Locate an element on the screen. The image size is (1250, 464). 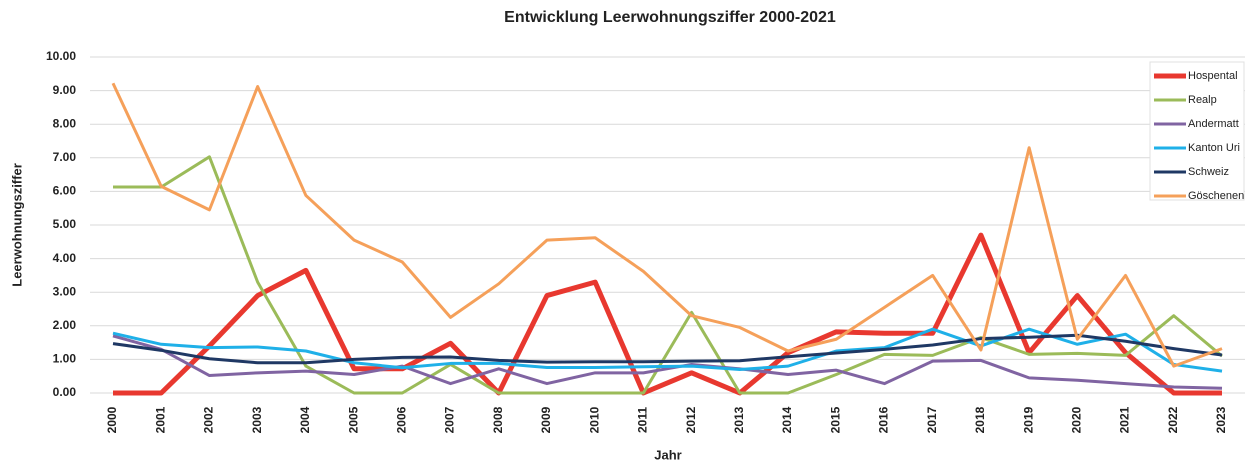
legend-label: Realp is located at coordinates (1202, 100).